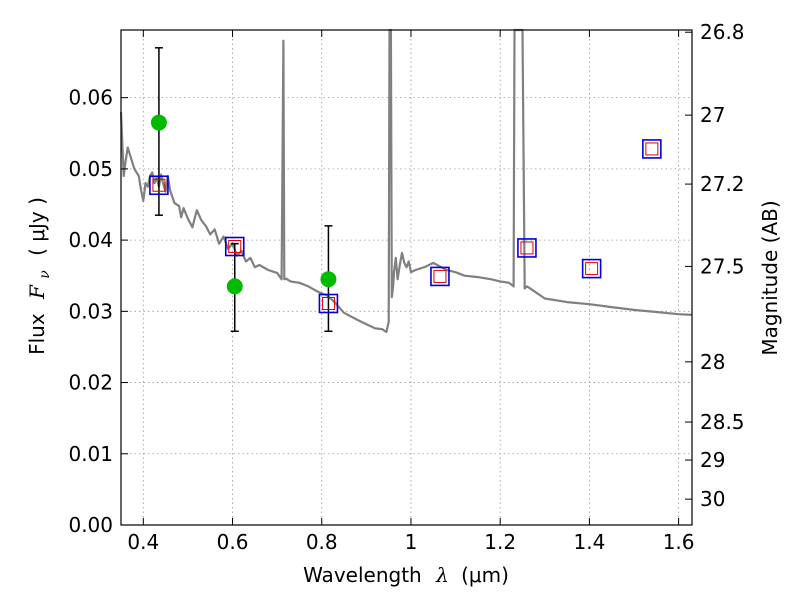  I want to click on y-axis-title: Flux F ν ( μJy ), so click(39, 276).